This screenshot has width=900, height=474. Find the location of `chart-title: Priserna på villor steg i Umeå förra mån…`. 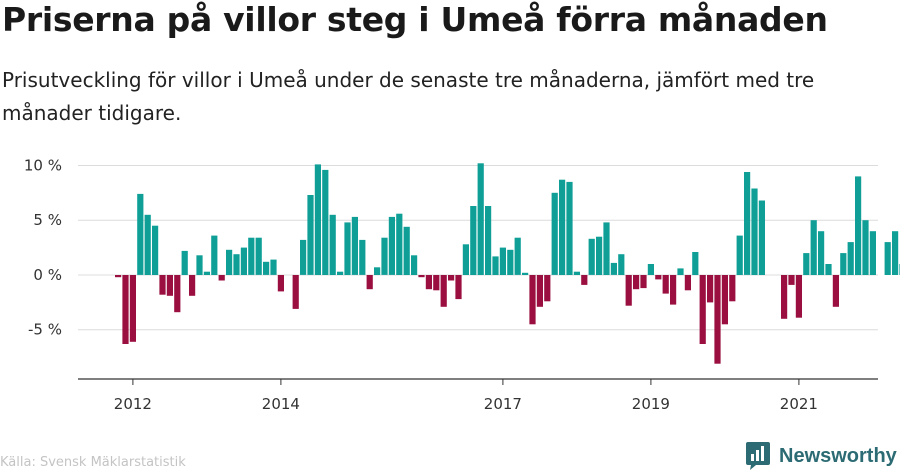

chart-title: Priserna på villor steg i Umeå förra mån… is located at coordinates (415, 19).